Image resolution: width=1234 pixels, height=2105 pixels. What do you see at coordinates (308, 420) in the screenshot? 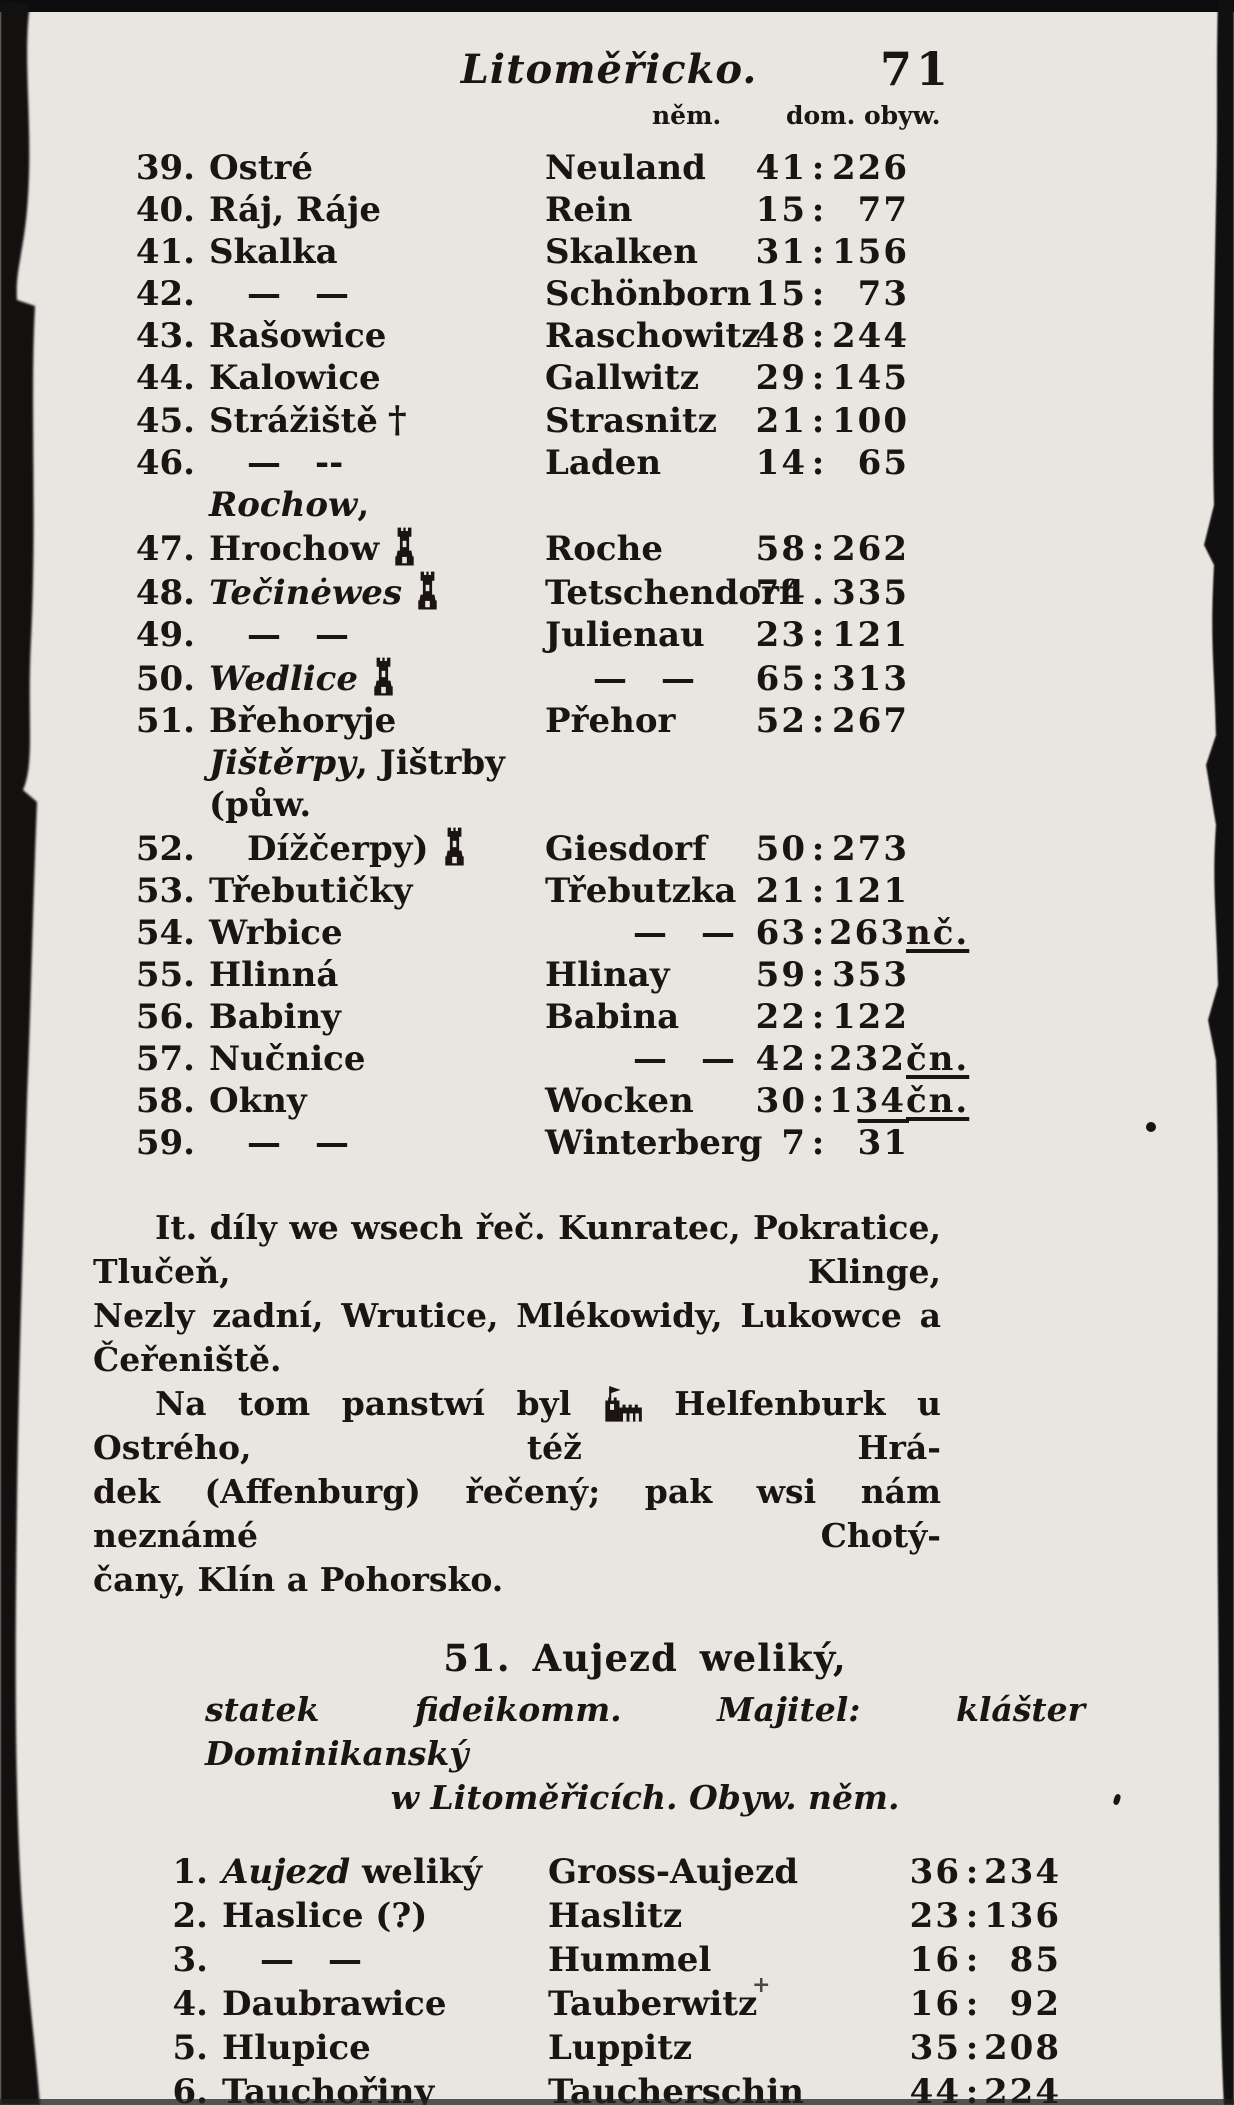
I see `czech-name: Strážiště †` at bounding box center [308, 420].